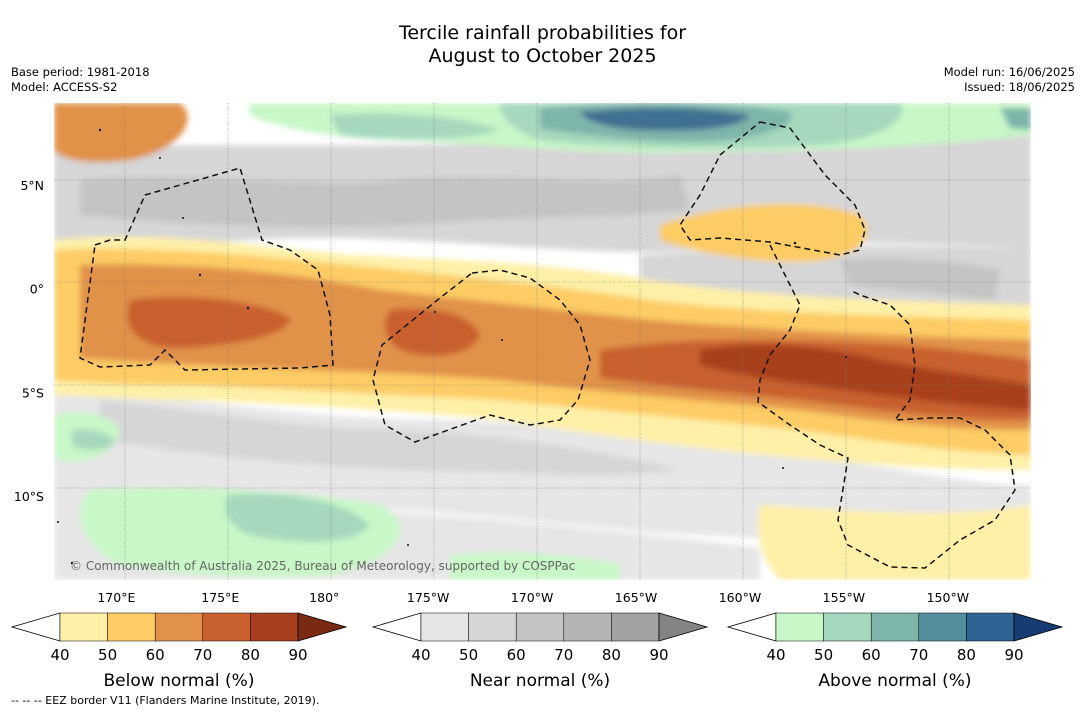 This screenshot has height=713, width=1085. Describe the element at coordinates (764, 233) in the screenshot. I see `below-normal-northeast` at that location.